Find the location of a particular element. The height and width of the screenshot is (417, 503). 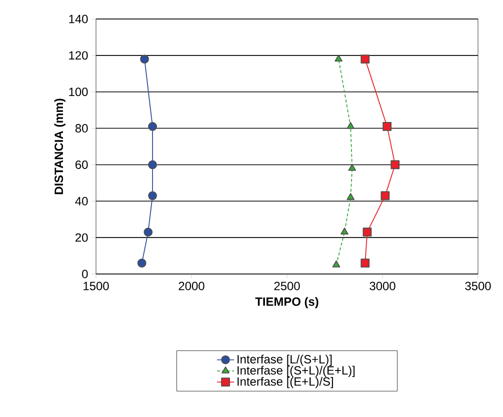

y-tick-label: 60 is located at coordinates (82, 164).